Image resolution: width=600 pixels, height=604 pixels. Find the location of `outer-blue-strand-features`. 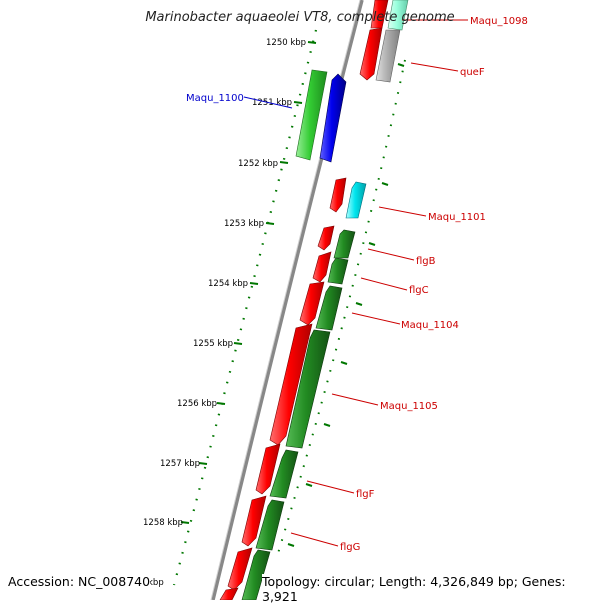

outer-blue-strand-features is located at coordinates (321, 116).